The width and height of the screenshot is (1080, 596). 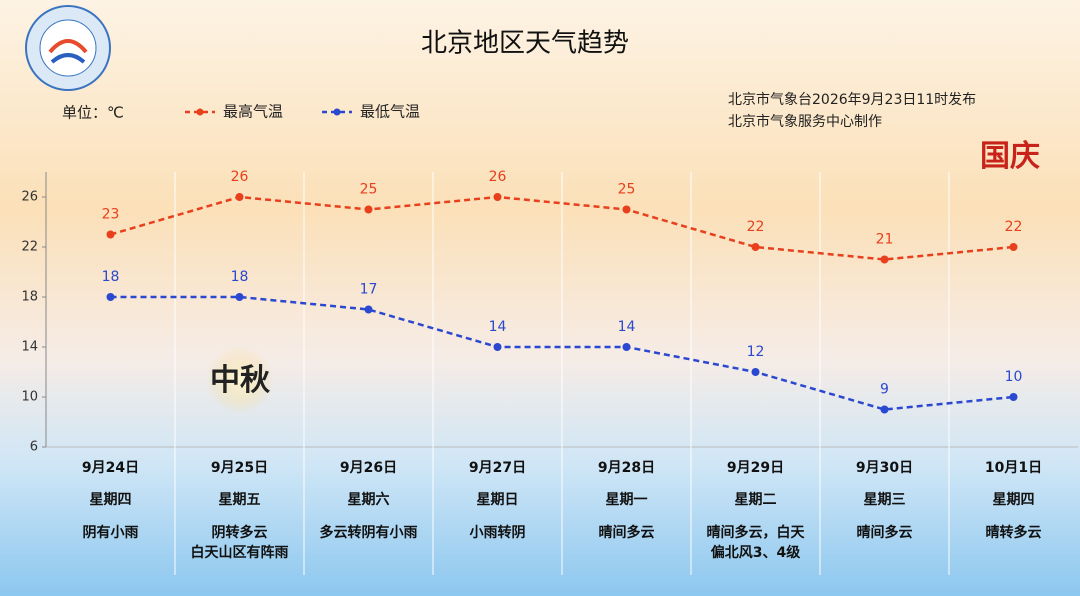 What do you see at coordinates (852, 99) in the screenshot?
I see `source-text: 北京市气象台2026年9月23日11时发布` at bounding box center [852, 99].